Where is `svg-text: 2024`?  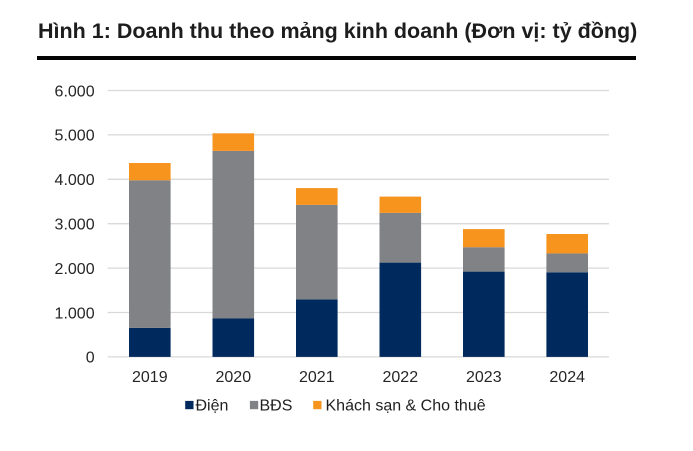 svg-text: 2024 is located at coordinates (567, 377).